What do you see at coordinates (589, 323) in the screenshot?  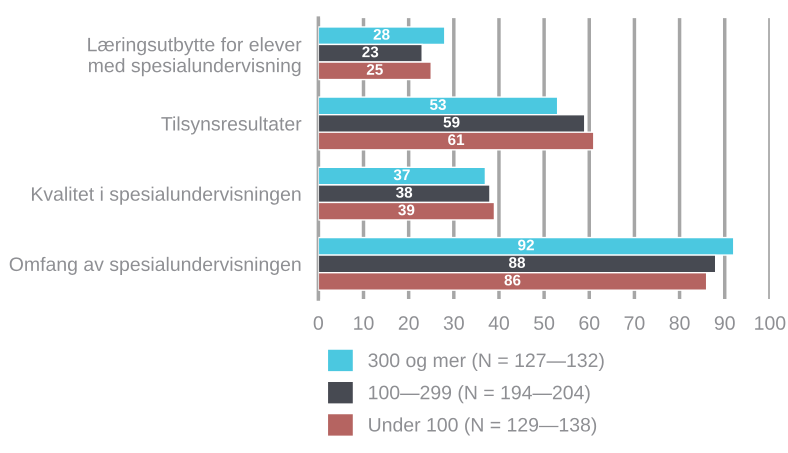 I see `x-tick-label: 60` at bounding box center [589, 323].